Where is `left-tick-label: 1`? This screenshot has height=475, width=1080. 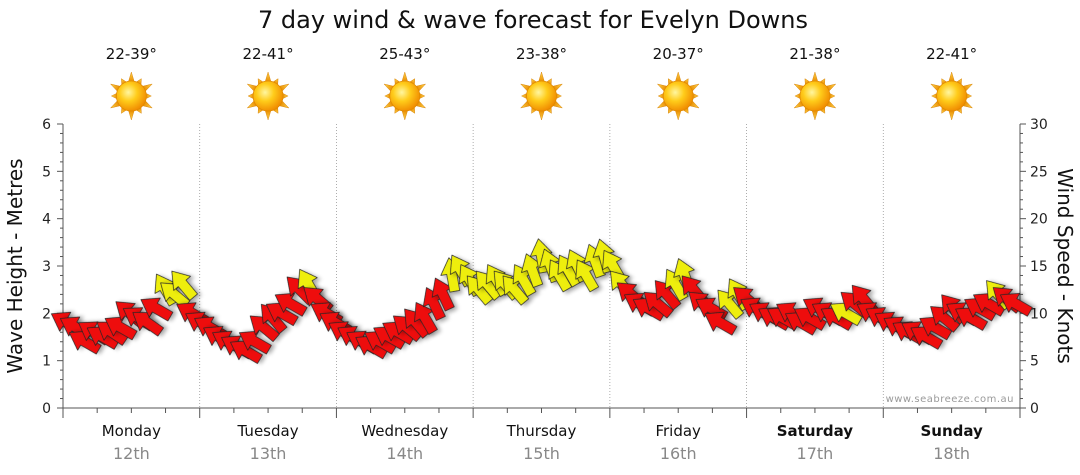
left-tick-label: 1 is located at coordinates (46, 362).